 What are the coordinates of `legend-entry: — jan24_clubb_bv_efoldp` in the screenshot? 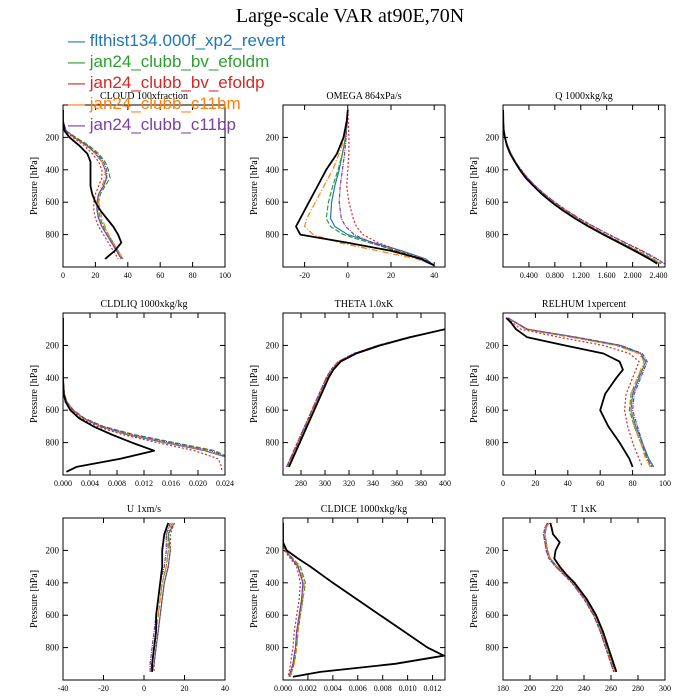 It's located at (176, 82).